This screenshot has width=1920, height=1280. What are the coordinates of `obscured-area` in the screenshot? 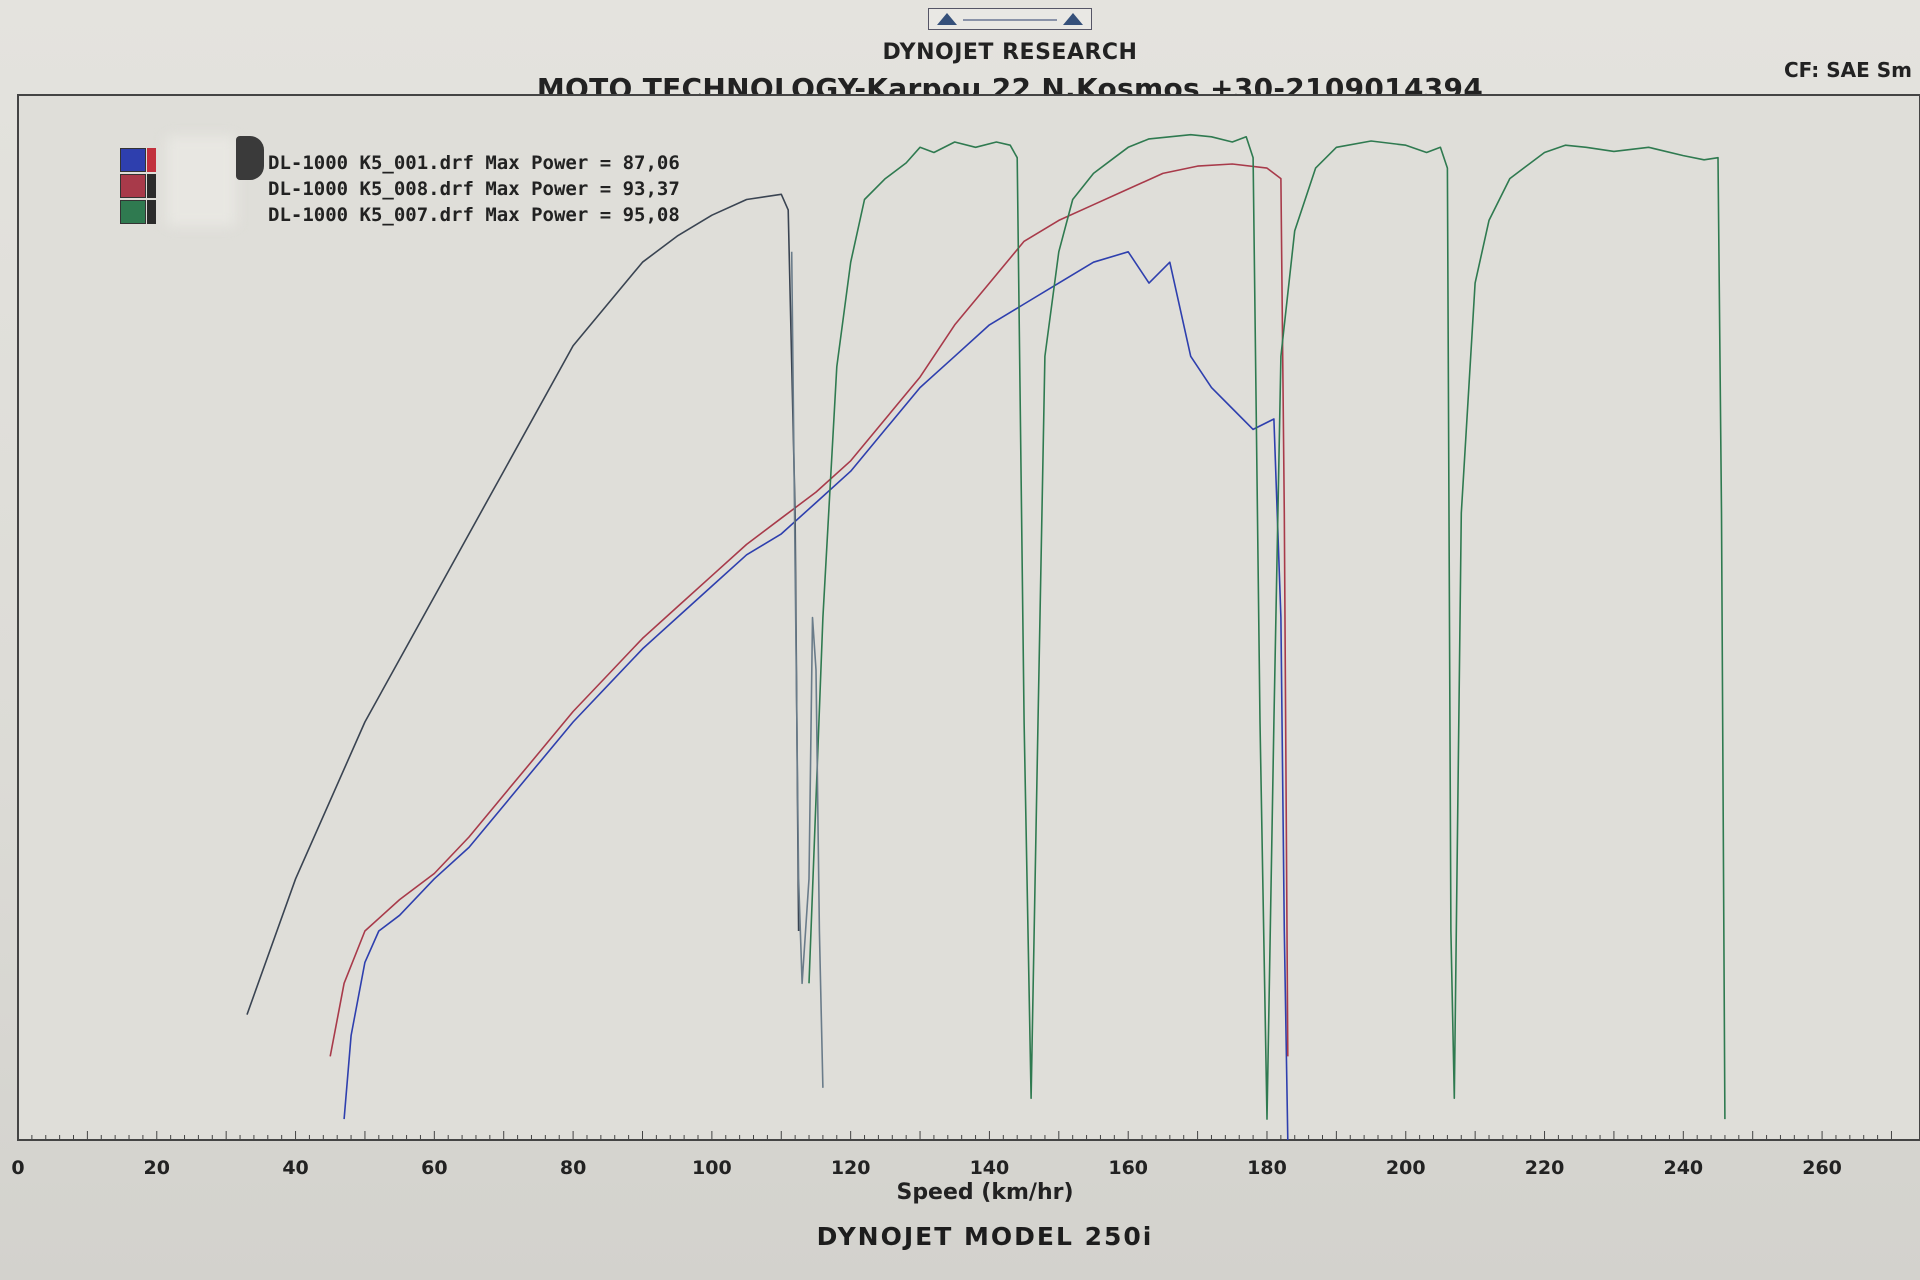 It's located at (201, 181).